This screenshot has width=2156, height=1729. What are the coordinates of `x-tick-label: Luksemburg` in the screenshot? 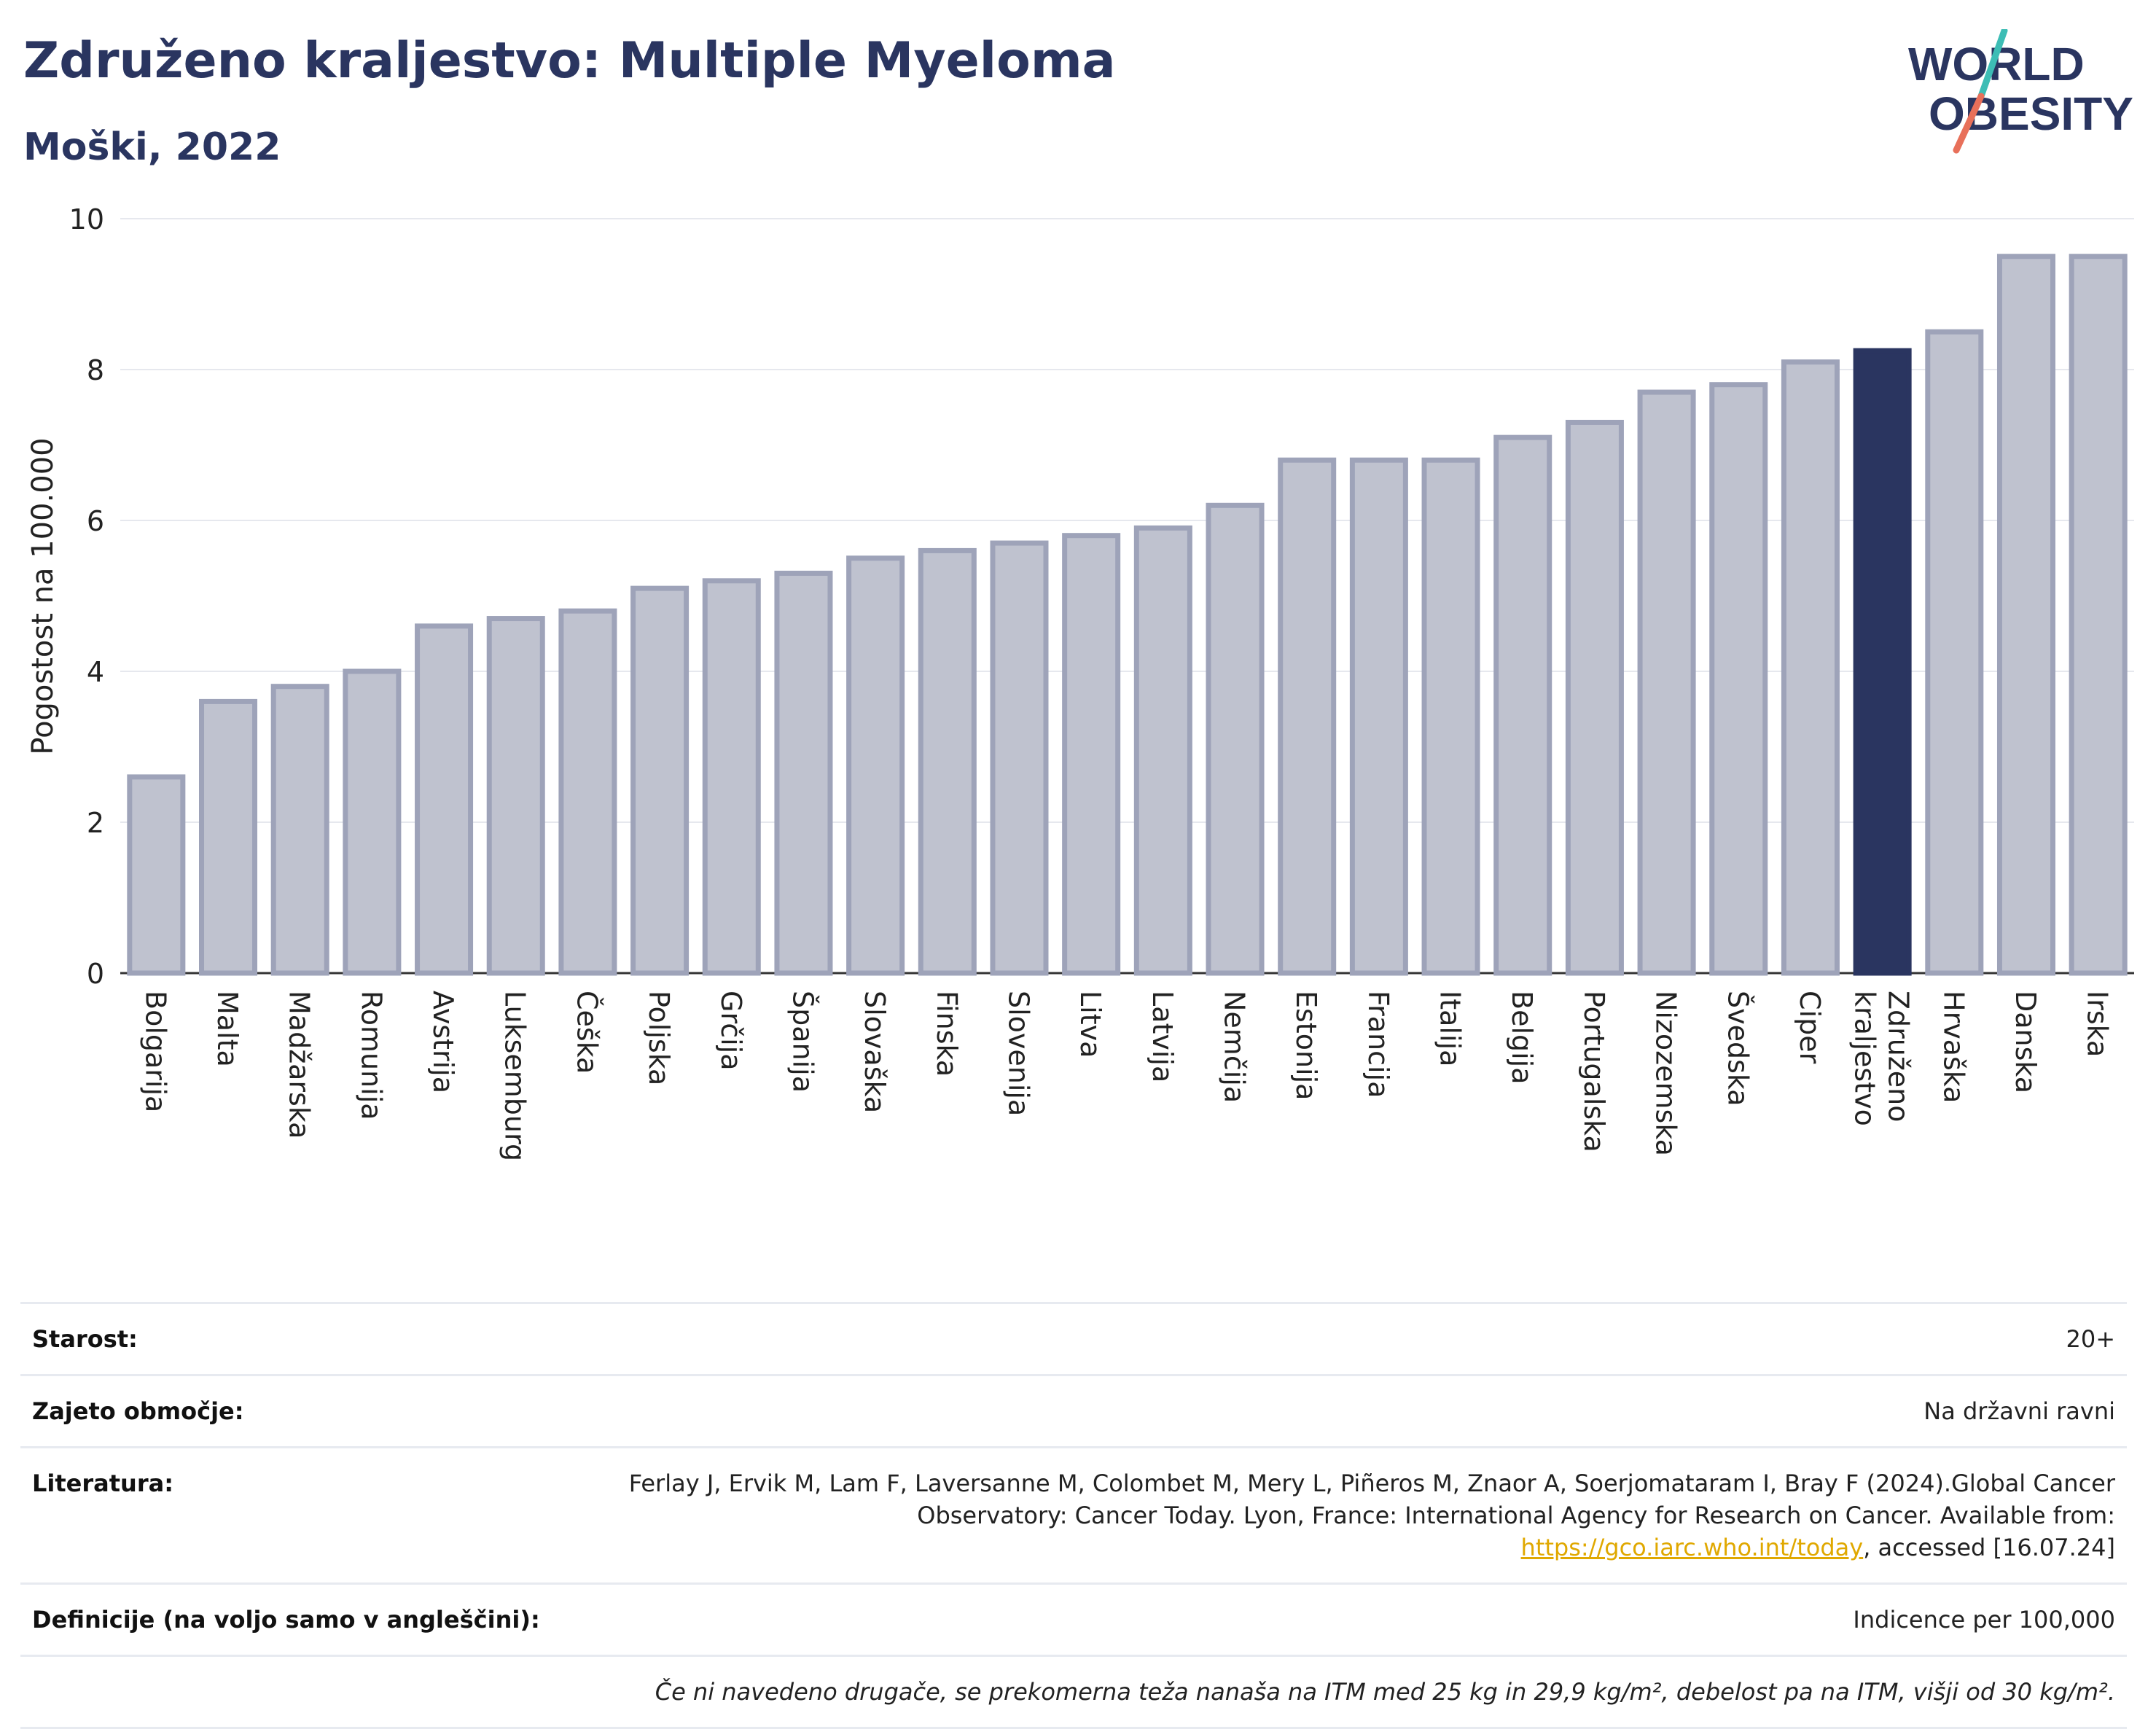 It's located at (515, 1076).